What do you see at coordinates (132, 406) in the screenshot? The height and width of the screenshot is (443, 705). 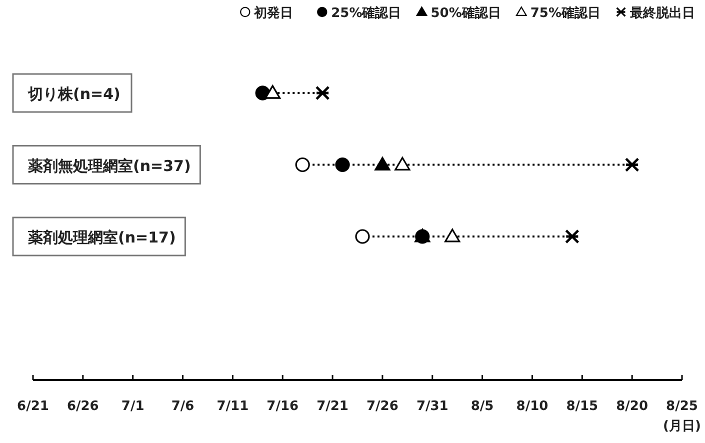 I see `x-tick-label: 7/1` at bounding box center [132, 406].